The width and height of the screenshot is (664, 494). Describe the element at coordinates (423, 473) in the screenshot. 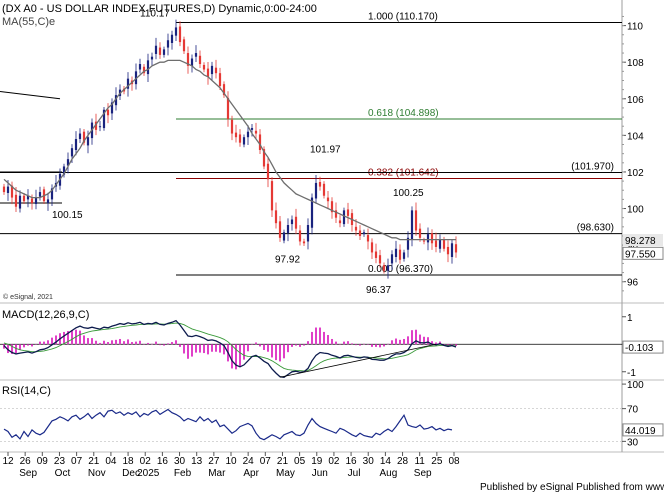

I see `x-month-label: Sep` at that location.